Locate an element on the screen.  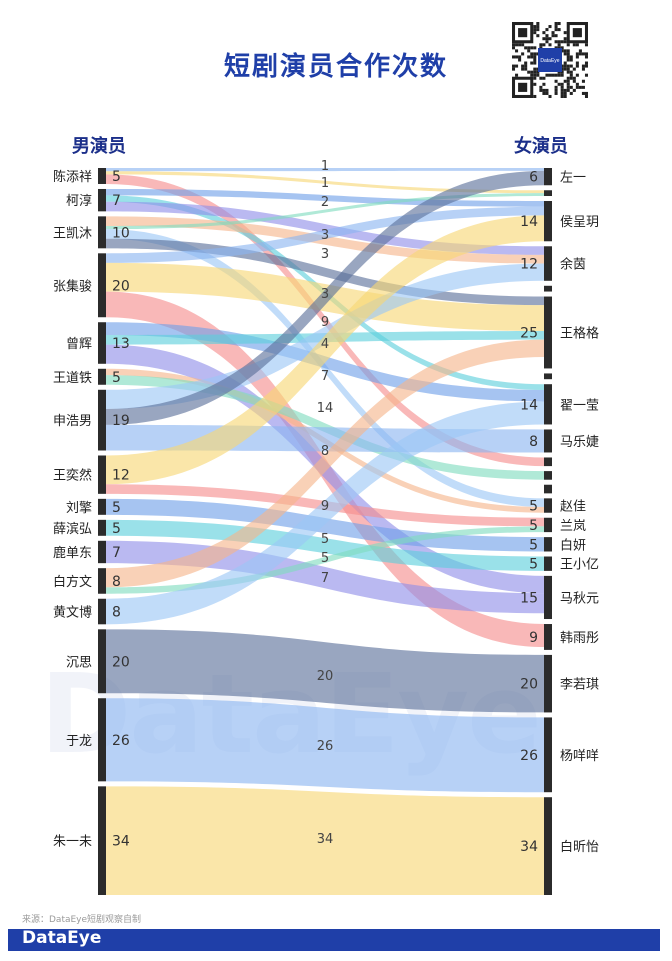
female-name-label: 王小亿 is located at coordinates (579, 565).